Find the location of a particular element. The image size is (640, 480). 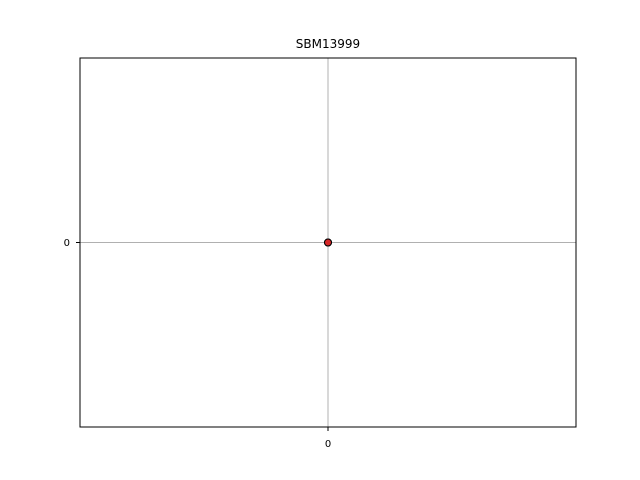

data-point is located at coordinates (328, 242).